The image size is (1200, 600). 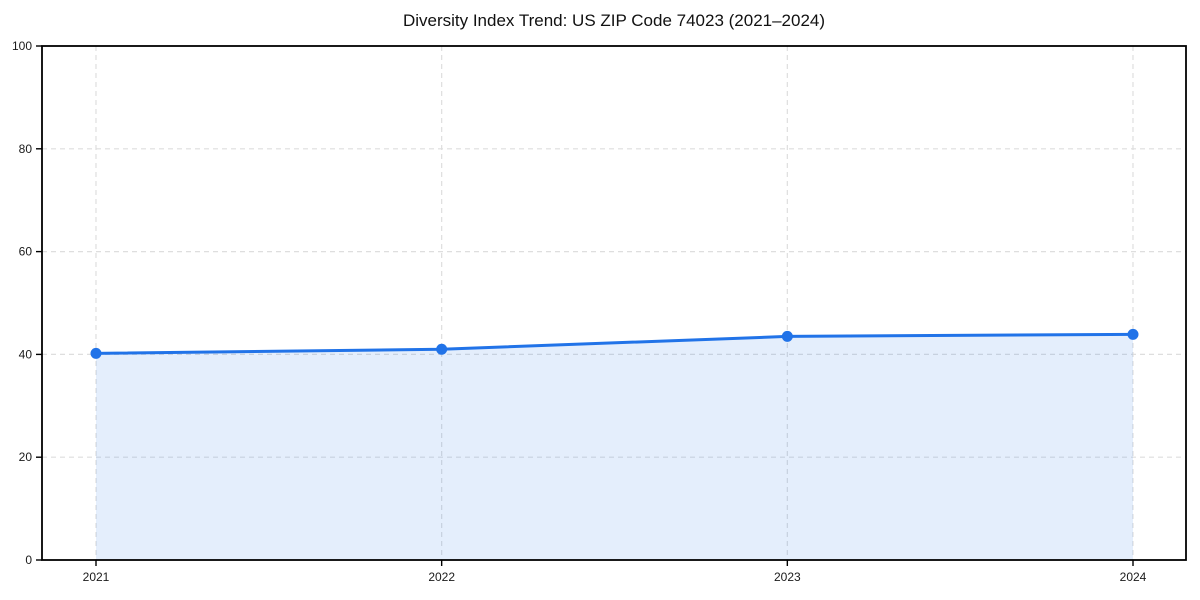 What do you see at coordinates (1133, 577) in the screenshot?
I see `x-tick-label-2024: 2024` at bounding box center [1133, 577].